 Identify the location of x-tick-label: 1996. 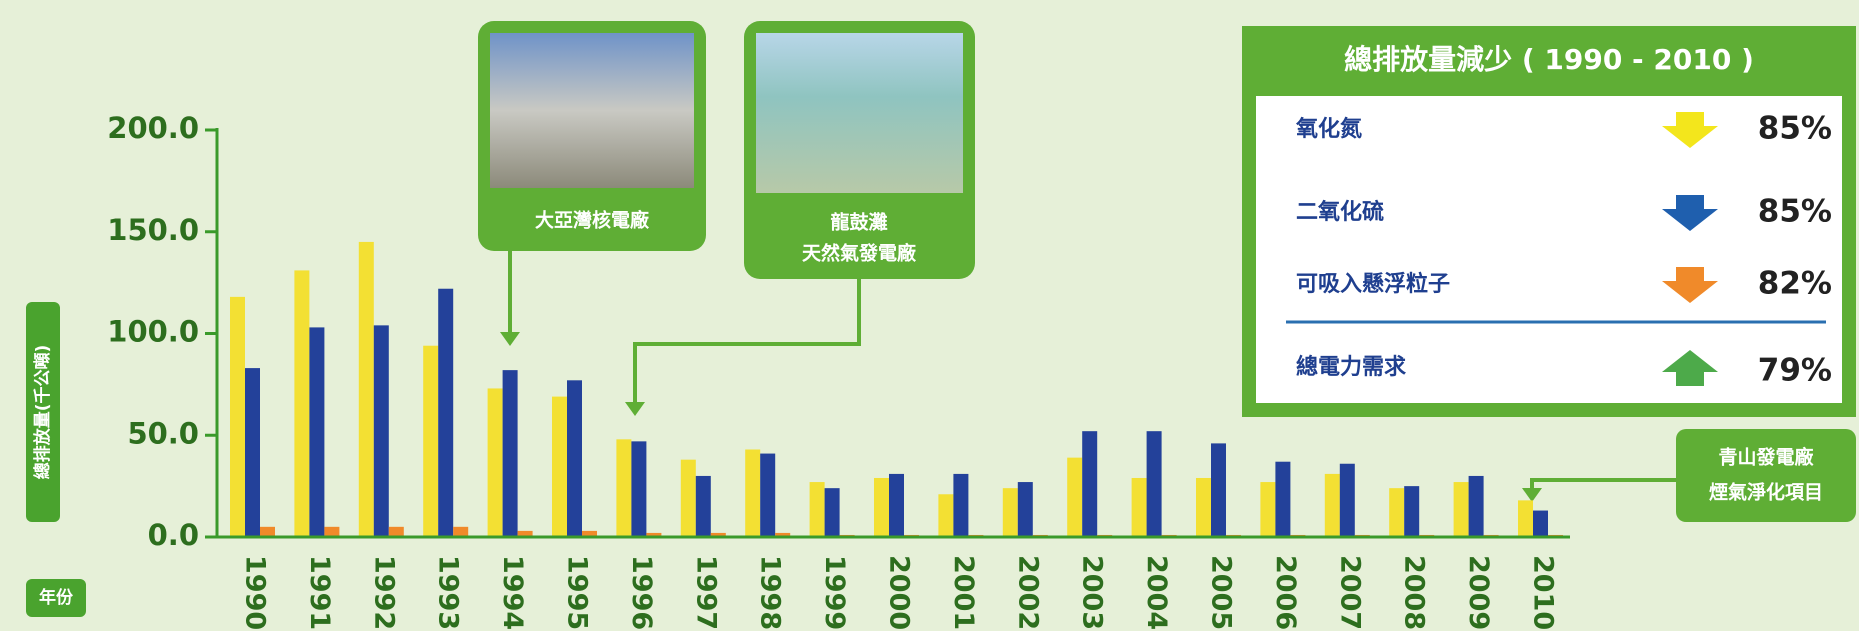
(641, 592).